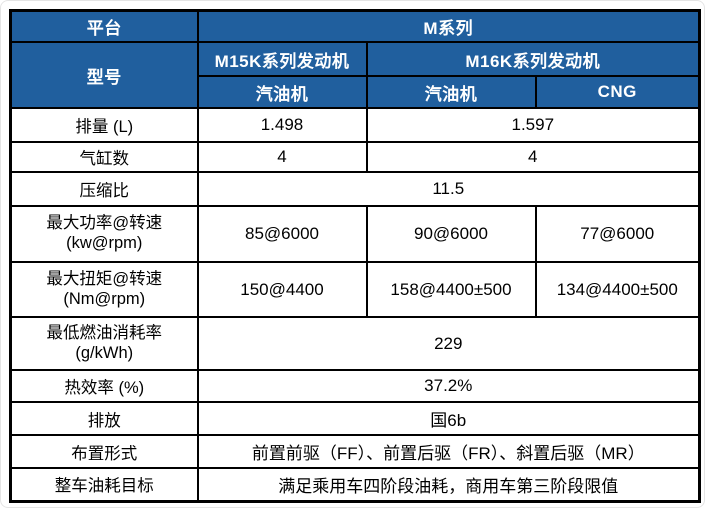 The image size is (705, 508). Describe the element at coordinates (282, 125) in the screenshot. I see `value-displacement-m15k: 1.498` at that location.